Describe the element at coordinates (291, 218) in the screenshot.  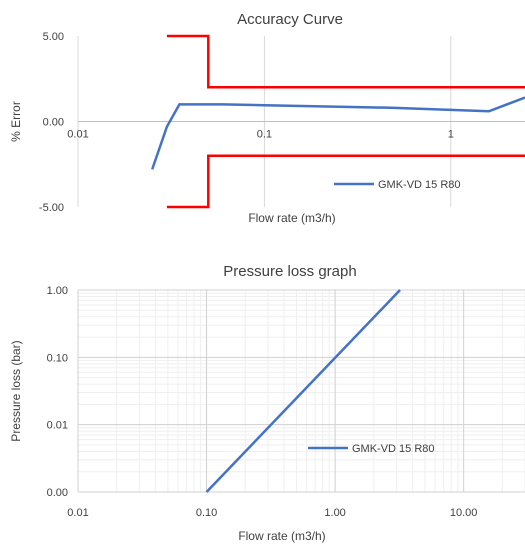
I see `acc-x-axis-label: Flow rate (m3/h)` at that location.